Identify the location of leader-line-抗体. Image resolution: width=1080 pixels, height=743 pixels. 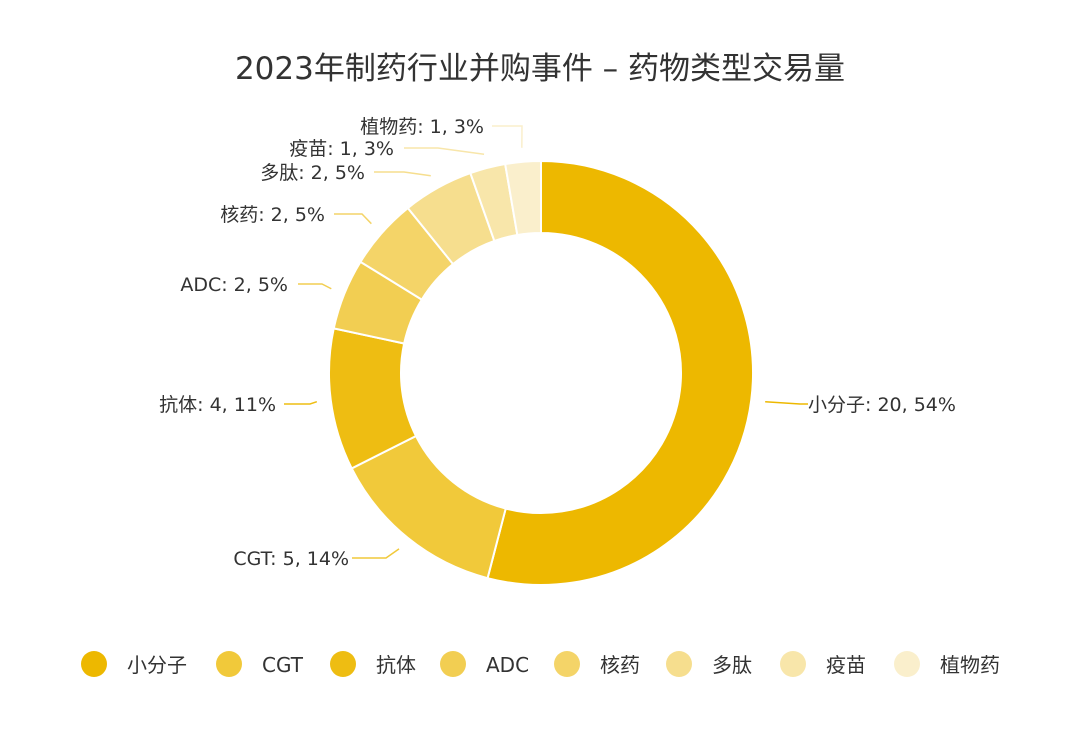
(301, 402).